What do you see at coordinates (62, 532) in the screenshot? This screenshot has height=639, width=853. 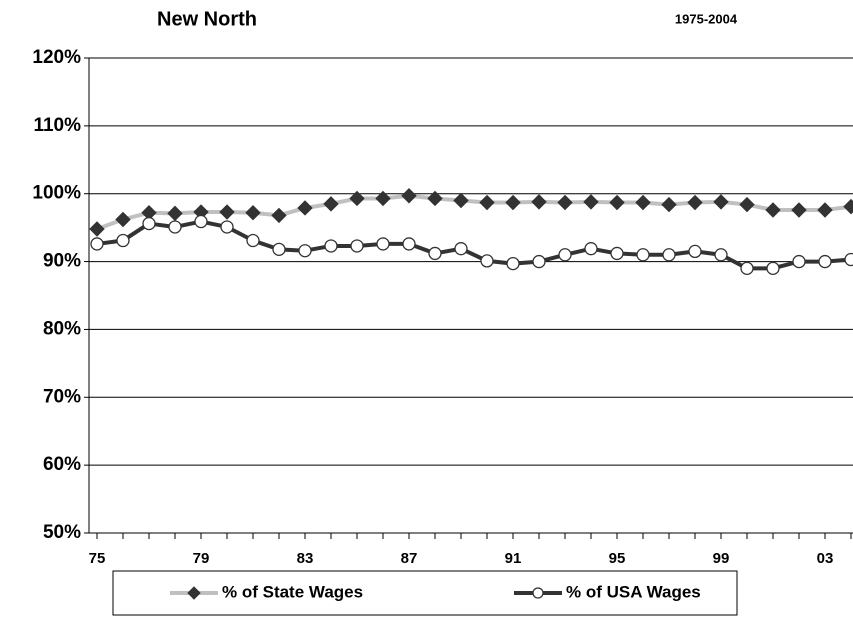 I see `y-tick-label: 50%` at bounding box center [62, 532].